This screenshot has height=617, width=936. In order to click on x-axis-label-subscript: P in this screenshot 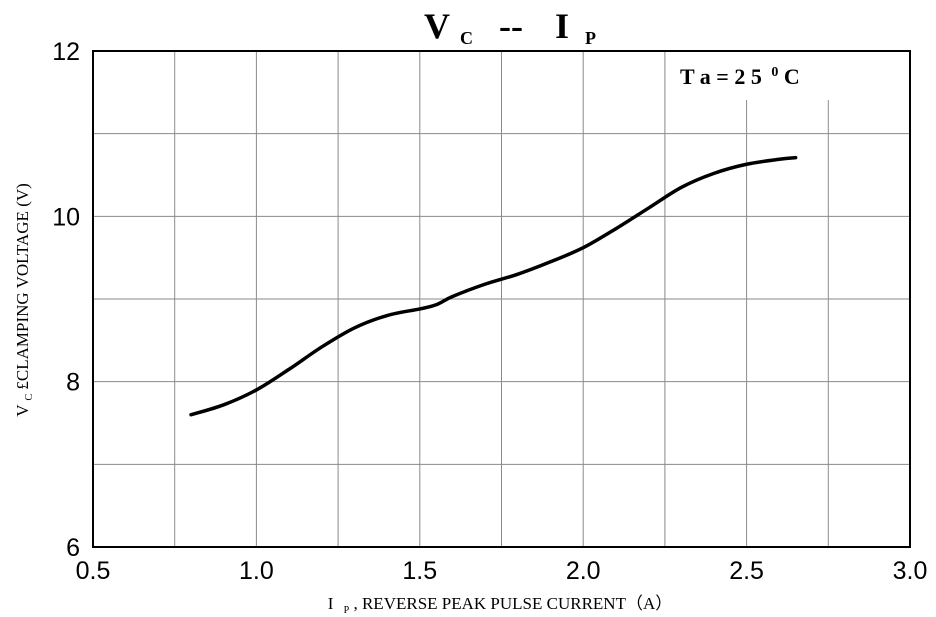, I will do `click(347, 610)`.